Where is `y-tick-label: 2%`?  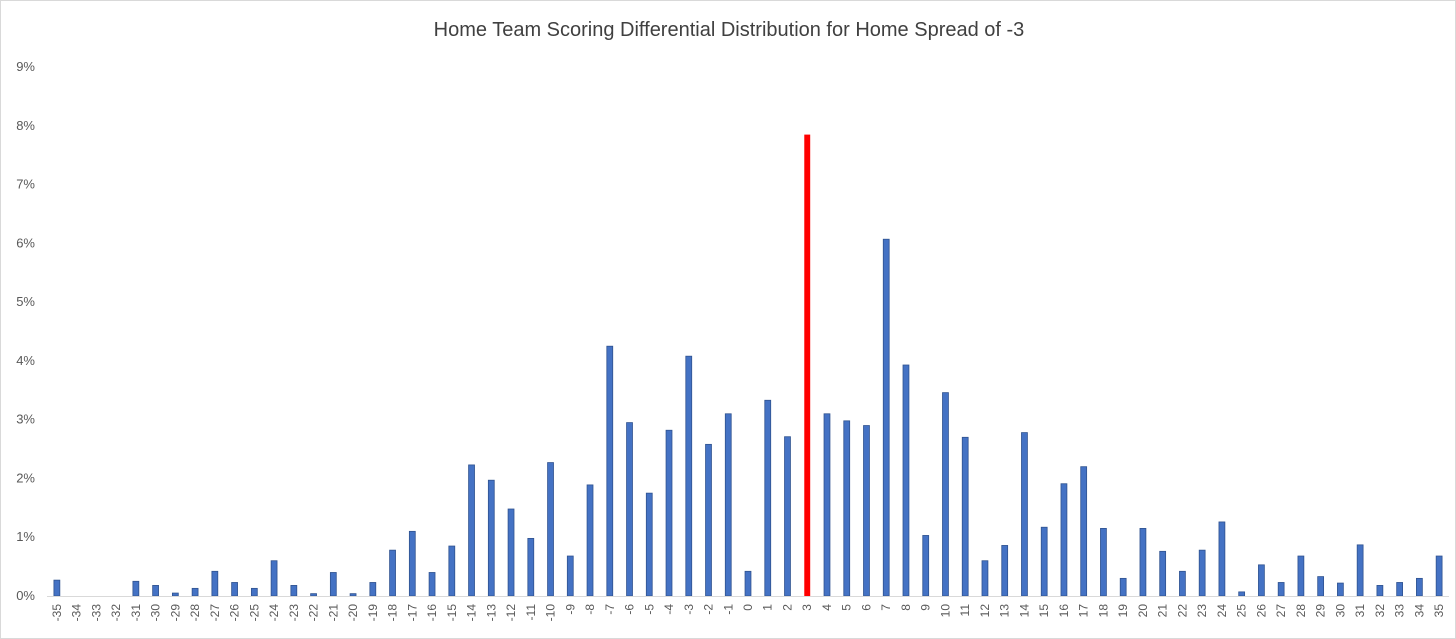 y-tick-label: 2% is located at coordinates (25, 477).